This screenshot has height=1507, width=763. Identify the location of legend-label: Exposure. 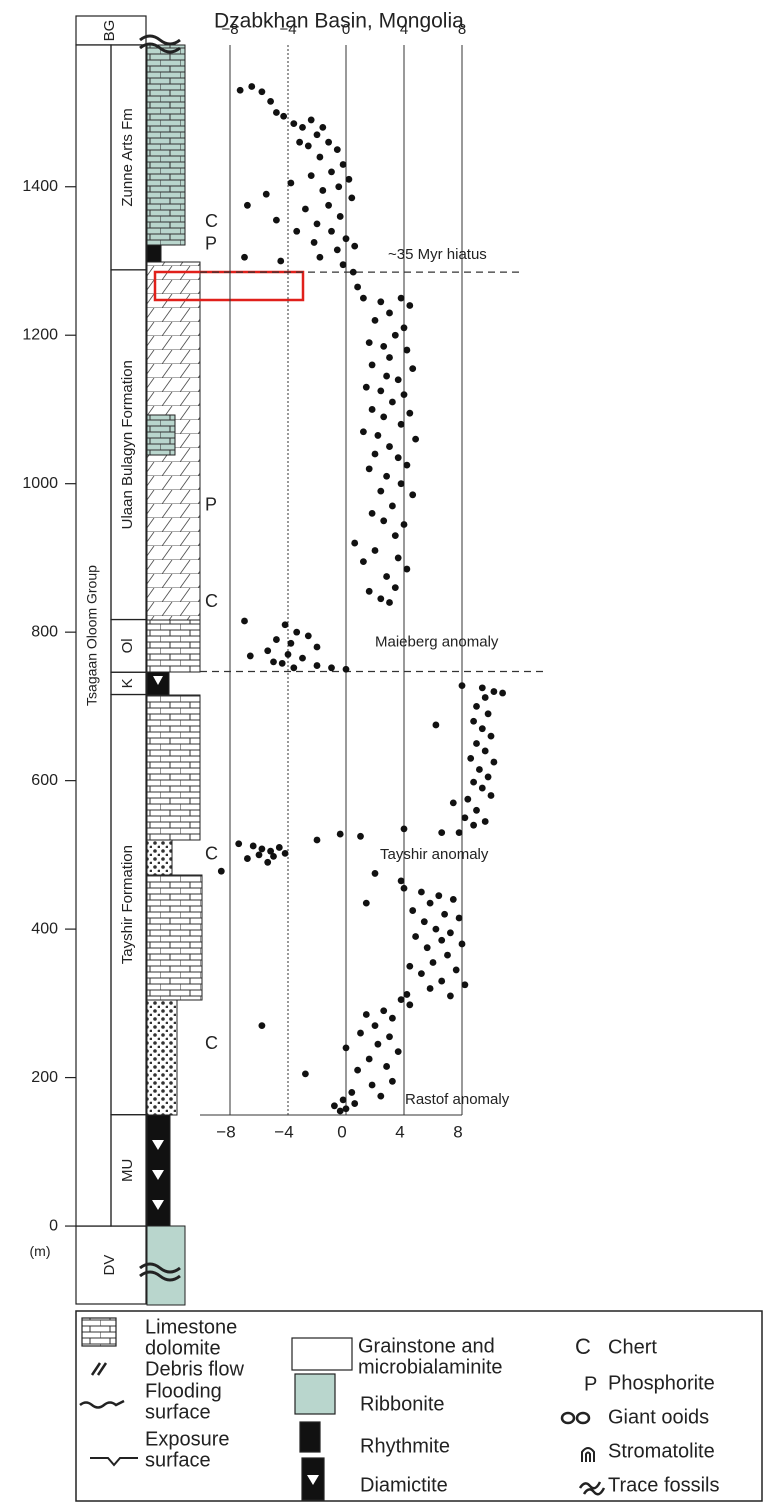
(187, 1439).